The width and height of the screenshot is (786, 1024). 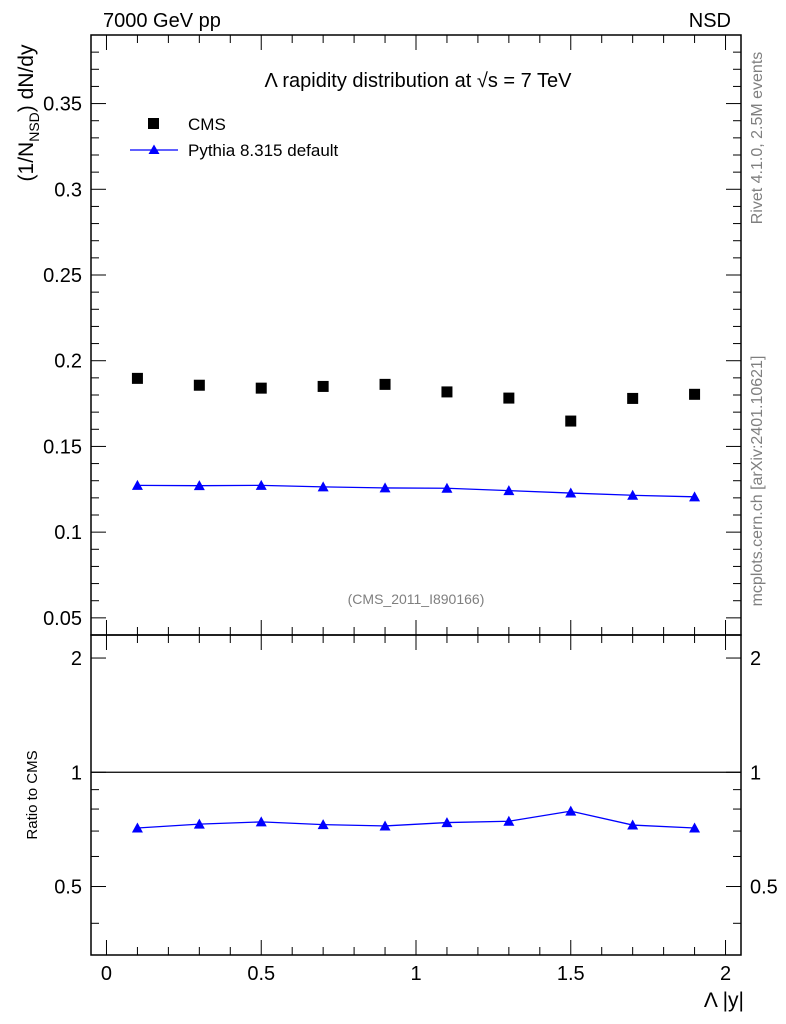 I want to click on legend-label-pythia: Pythia 8.315 default, so click(x=263, y=150).